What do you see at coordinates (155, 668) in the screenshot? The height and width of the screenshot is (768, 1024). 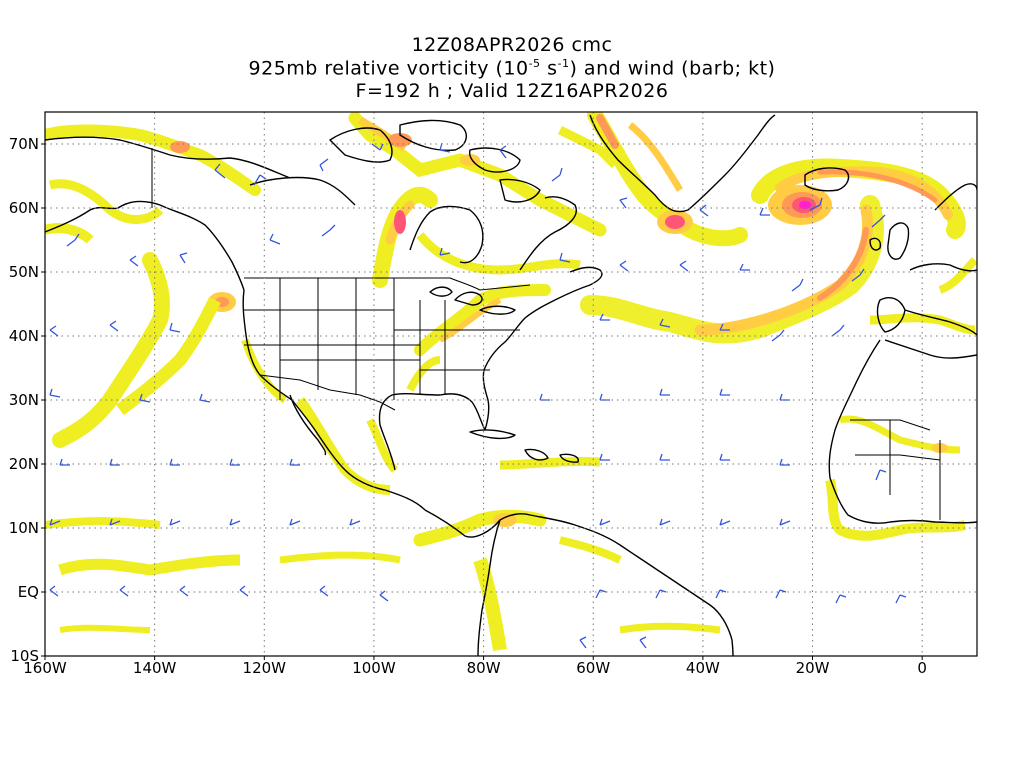 I see `lon-label: 140W` at bounding box center [155, 668].